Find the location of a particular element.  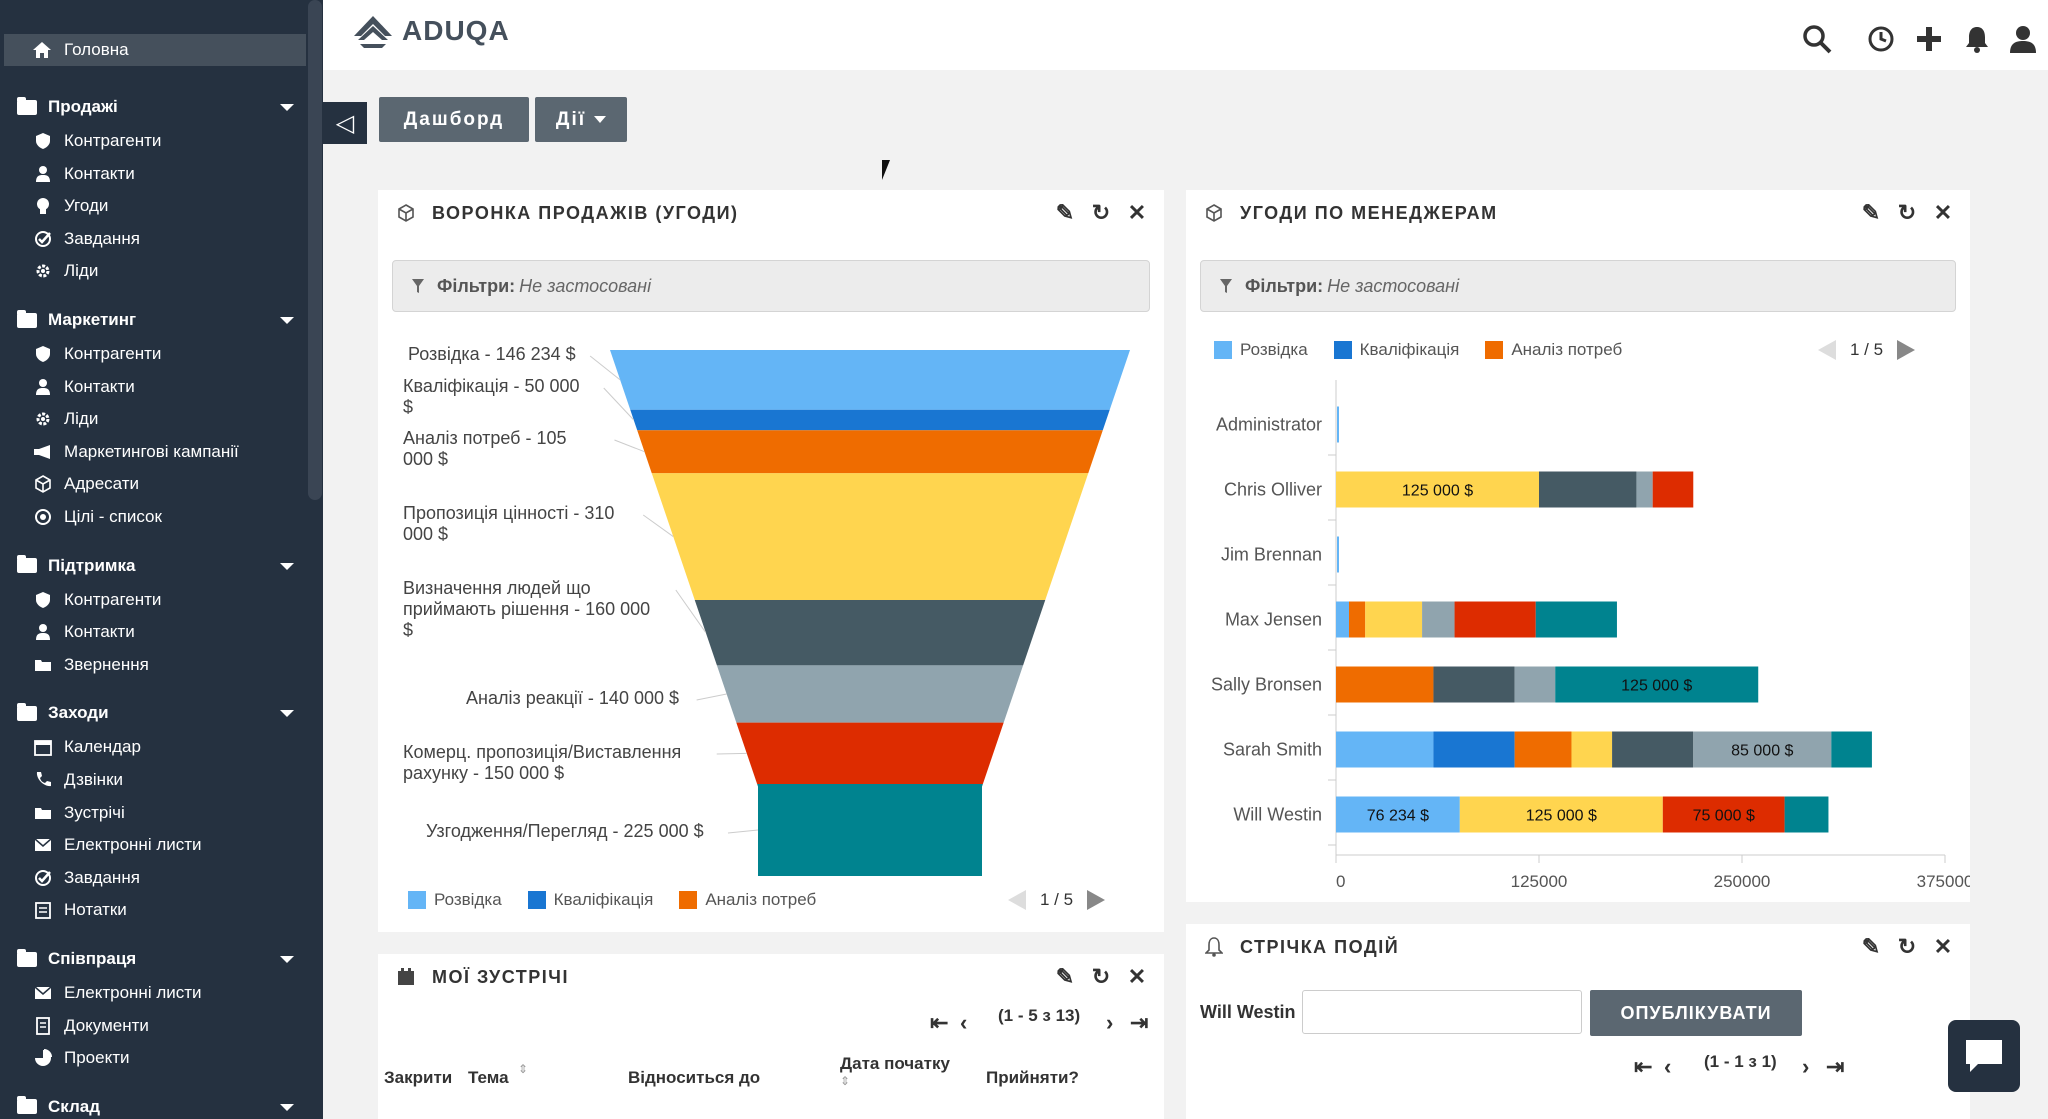

column-header-related: Відноситься до is located at coordinates (694, 1077).